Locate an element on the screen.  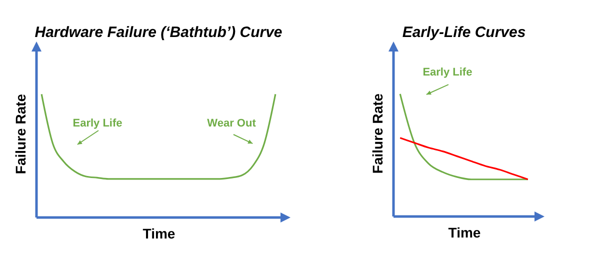
text: Early Life is located at coordinates (447, 72).